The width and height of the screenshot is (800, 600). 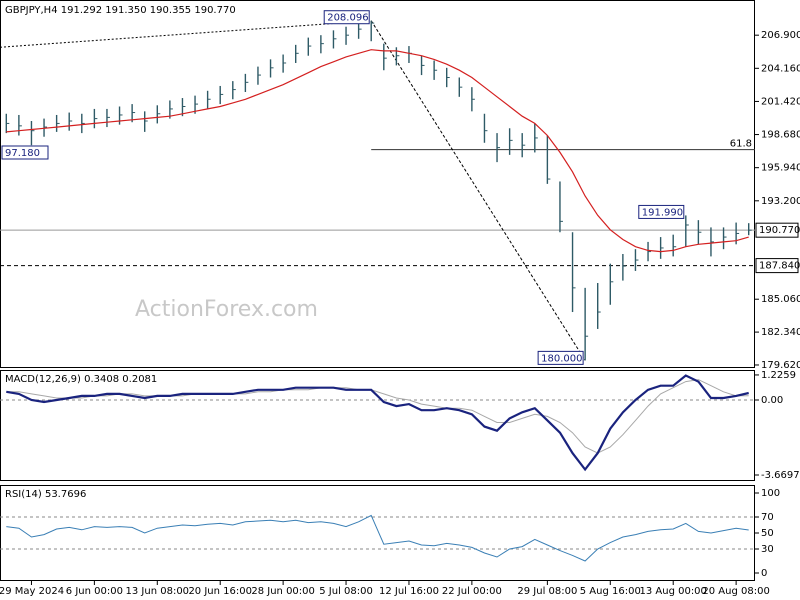 What do you see at coordinates (772, 400) in the screenshot?
I see `y-tick-label: 0.00` at bounding box center [772, 400].